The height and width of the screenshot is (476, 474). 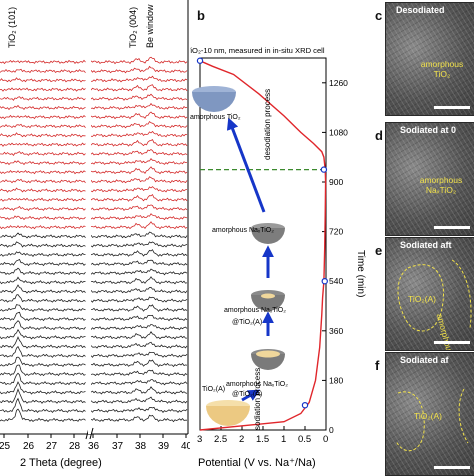 What do you see at coordinates (257, 50) in the screenshot?
I see `panel-b-title: TiO₂-10 nm, measured in in-situ XRD cell` at bounding box center [257, 50].